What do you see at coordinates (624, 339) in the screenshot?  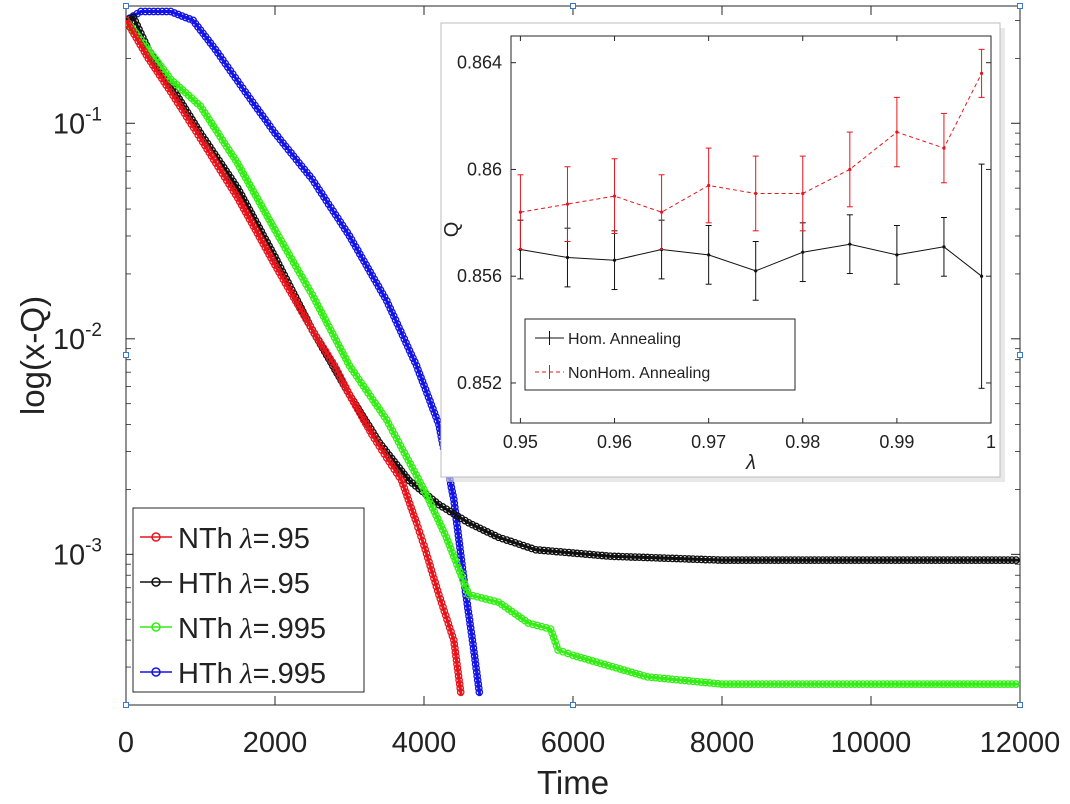 I see `inset-legend-label: Hom. Annealing` at bounding box center [624, 339].